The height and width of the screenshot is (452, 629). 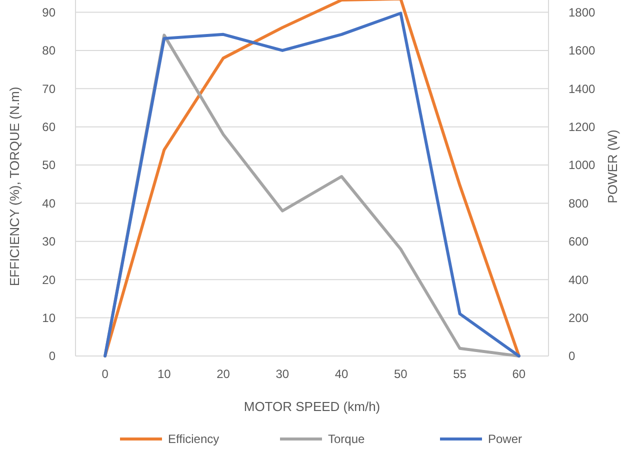 What do you see at coordinates (49, 279) in the screenshot?
I see `y-tick-label: 20` at bounding box center [49, 279].